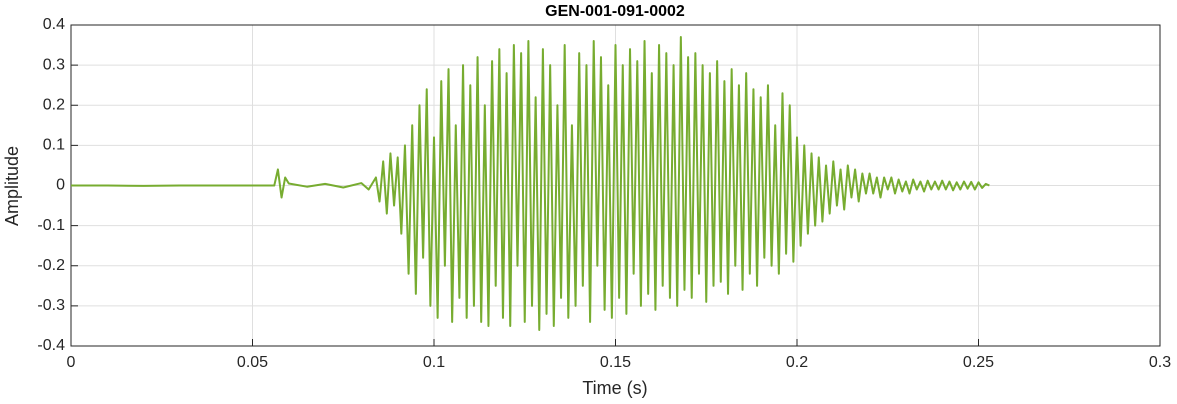 This screenshot has height=404, width=1177. I want to click on y-tick-label: -0.2, so click(51, 265).